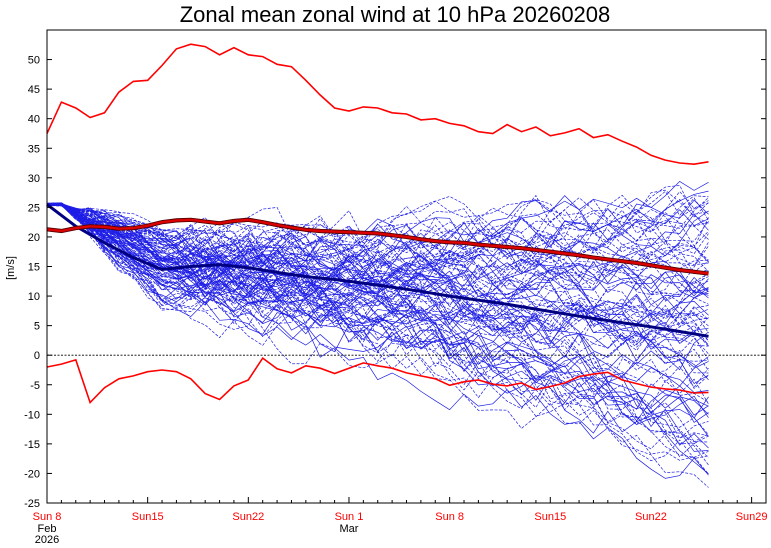  Describe the element at coordinates (395, 14) in the screenshot. I see `chart-title: Zonal mean zonal wind at 10 hPa 20260208` at that location.